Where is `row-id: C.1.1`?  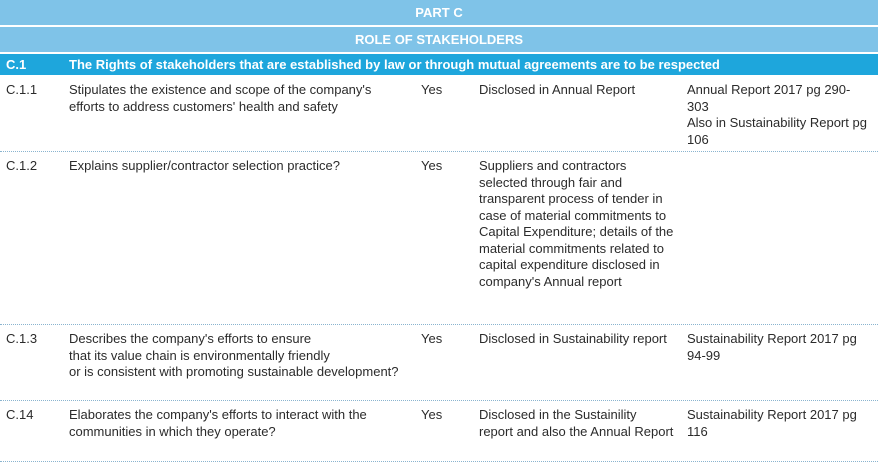 row-id: C.1.1 is located at coordinates (22, 89).